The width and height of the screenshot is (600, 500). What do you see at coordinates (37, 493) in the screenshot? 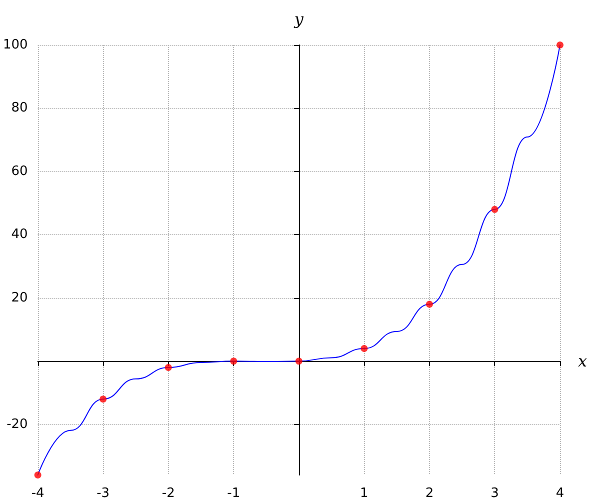
I see `x-tick-label: -4` at bounding box center [37, 493].